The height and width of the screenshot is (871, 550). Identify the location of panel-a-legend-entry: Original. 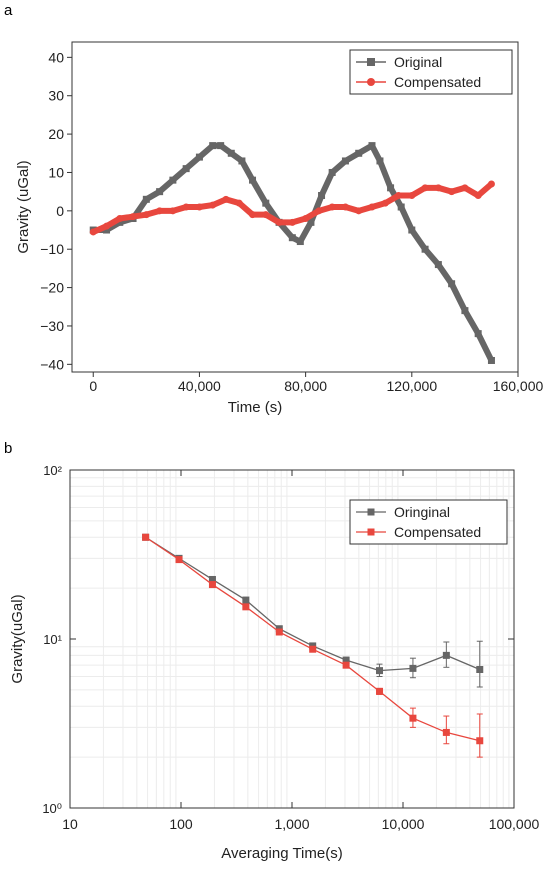
(418, 62).